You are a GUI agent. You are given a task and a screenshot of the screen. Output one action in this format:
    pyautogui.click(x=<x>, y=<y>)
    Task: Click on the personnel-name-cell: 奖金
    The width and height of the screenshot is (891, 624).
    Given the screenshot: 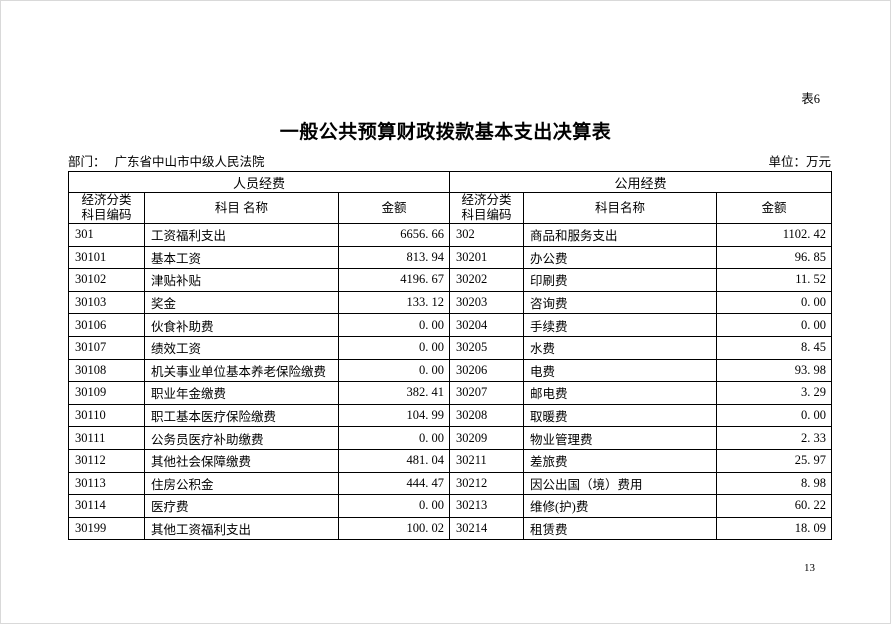 What is the action you would take?
    pyautogui.click(x=241, y=302)
    